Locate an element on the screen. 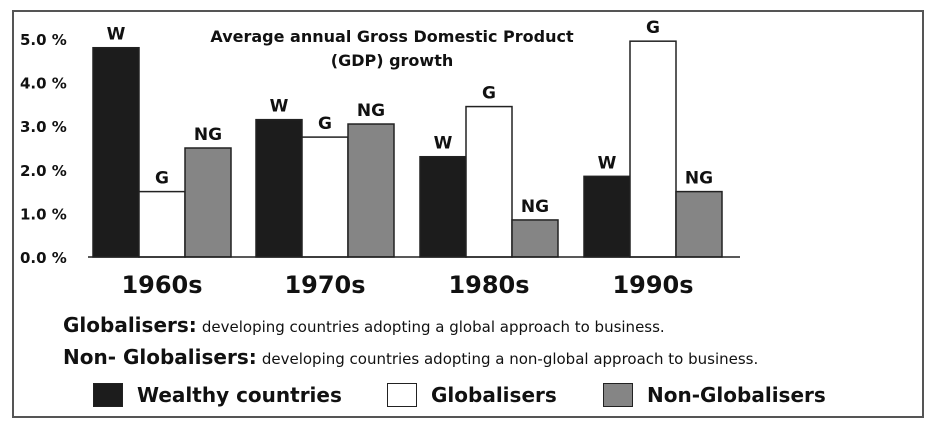 The height and width of the screenshot is (433, 940). chart-title-line-2: (GDP) growth is located at coordinates (392, 60).